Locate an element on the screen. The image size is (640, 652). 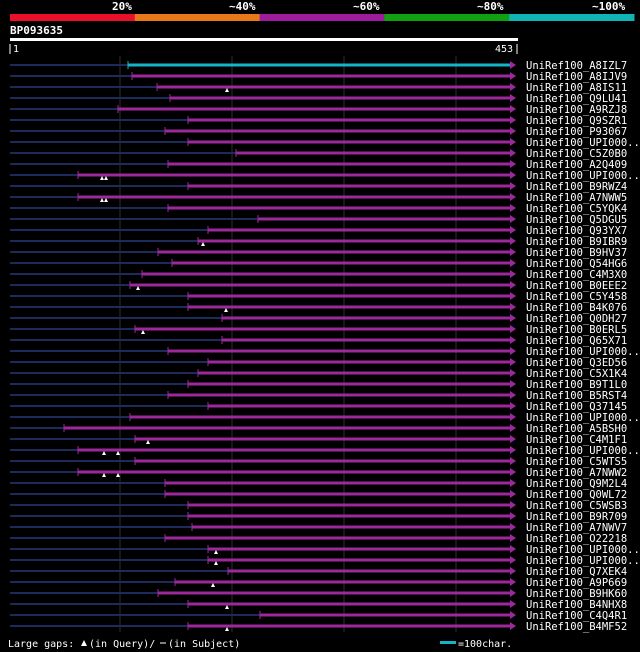
hit-label: UniRef100_Q0DH27 is located at coordinates (576, 319).